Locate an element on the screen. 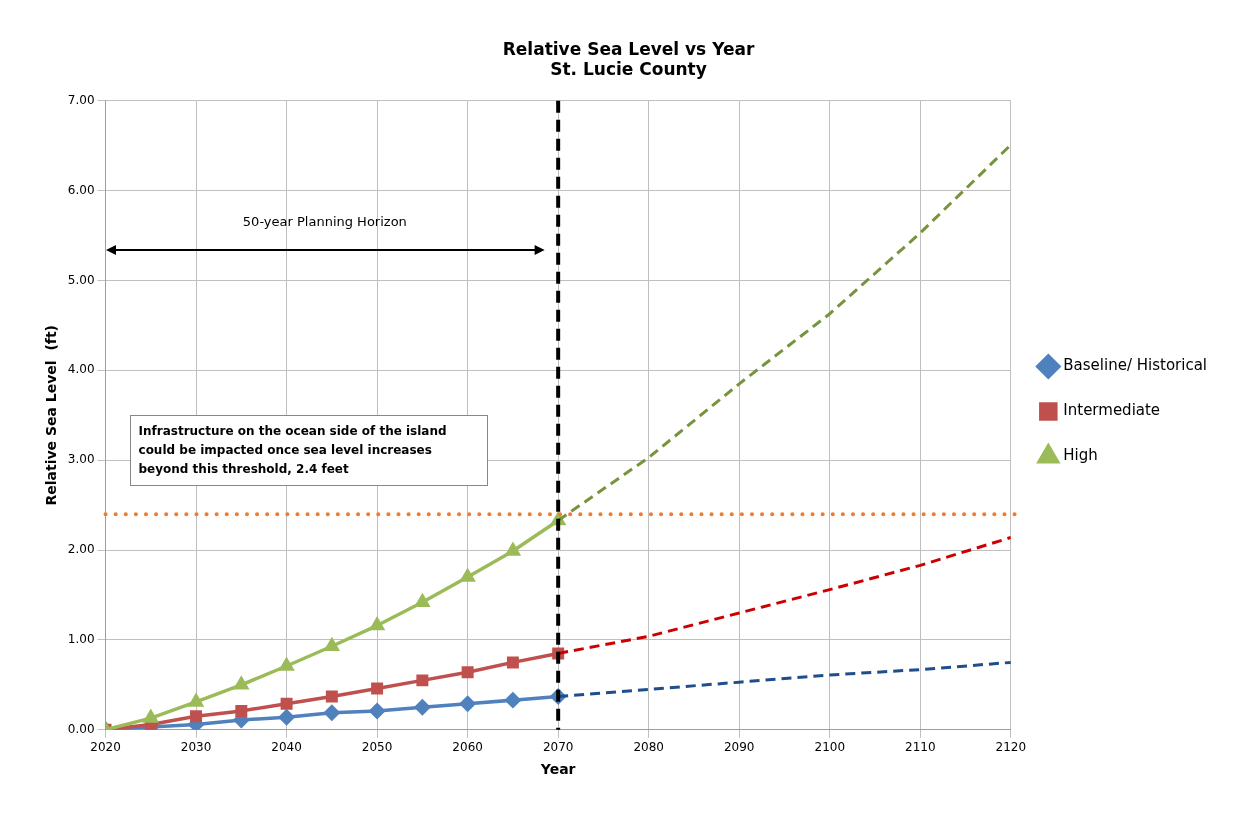  x-tick-label: 2020 is located at coordinates (105, 747).